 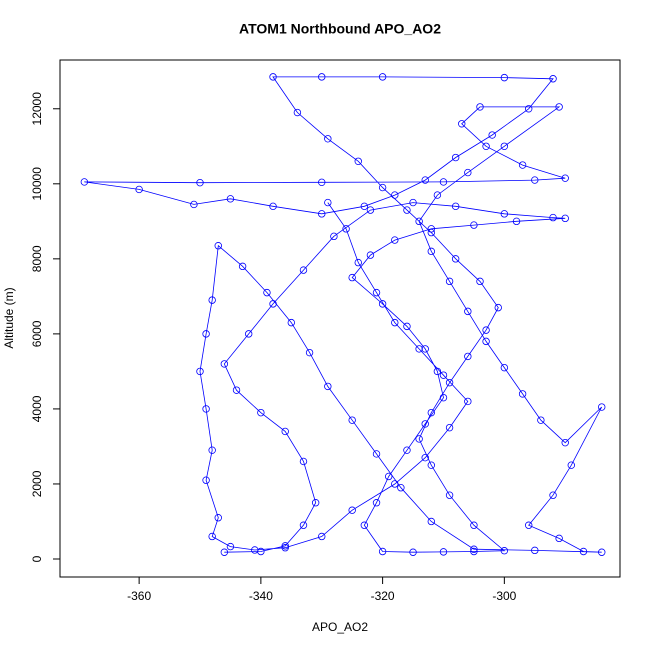 I want to click on y-tick-label: 6000, so click(x=37, y=333).